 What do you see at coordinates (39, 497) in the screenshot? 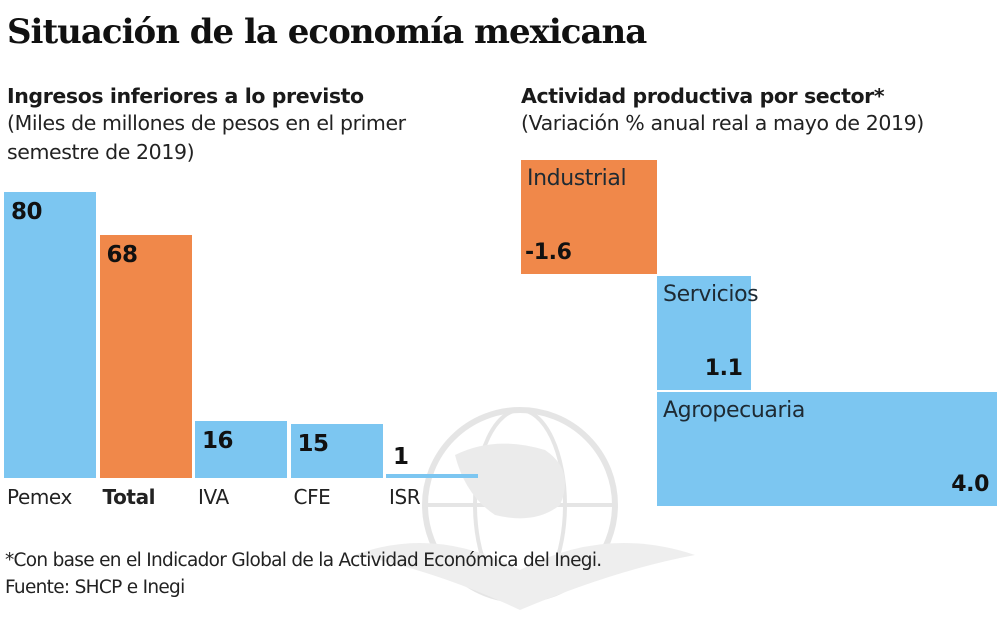
I see `category-label-pemex: Pemex` at bounding box center [39, 497].